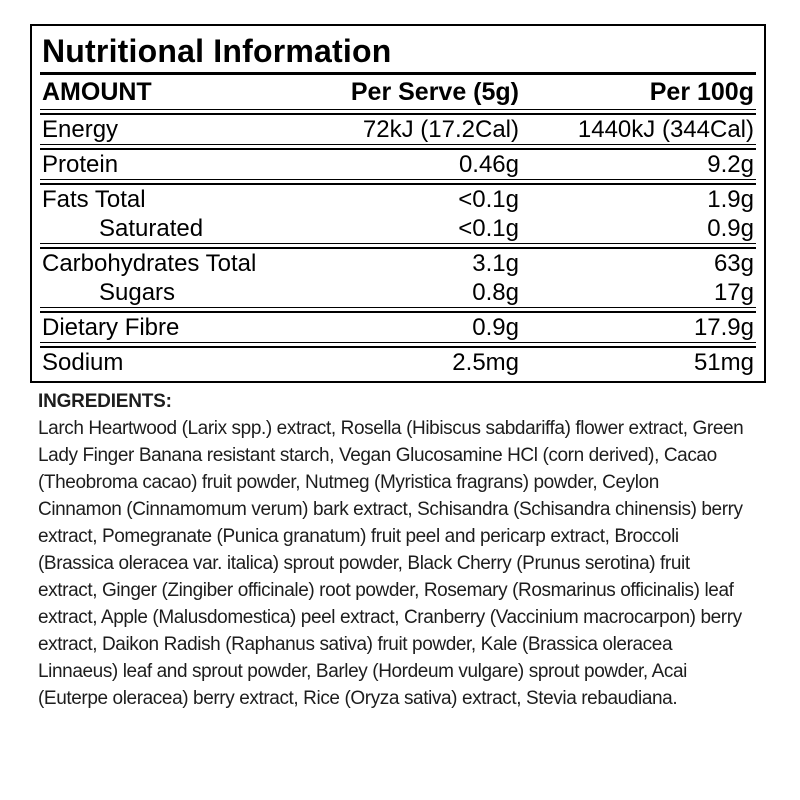  Describe the element at coordinates (80, 129) in the screenshot. I see `nutrient-label: Energy` at that location.